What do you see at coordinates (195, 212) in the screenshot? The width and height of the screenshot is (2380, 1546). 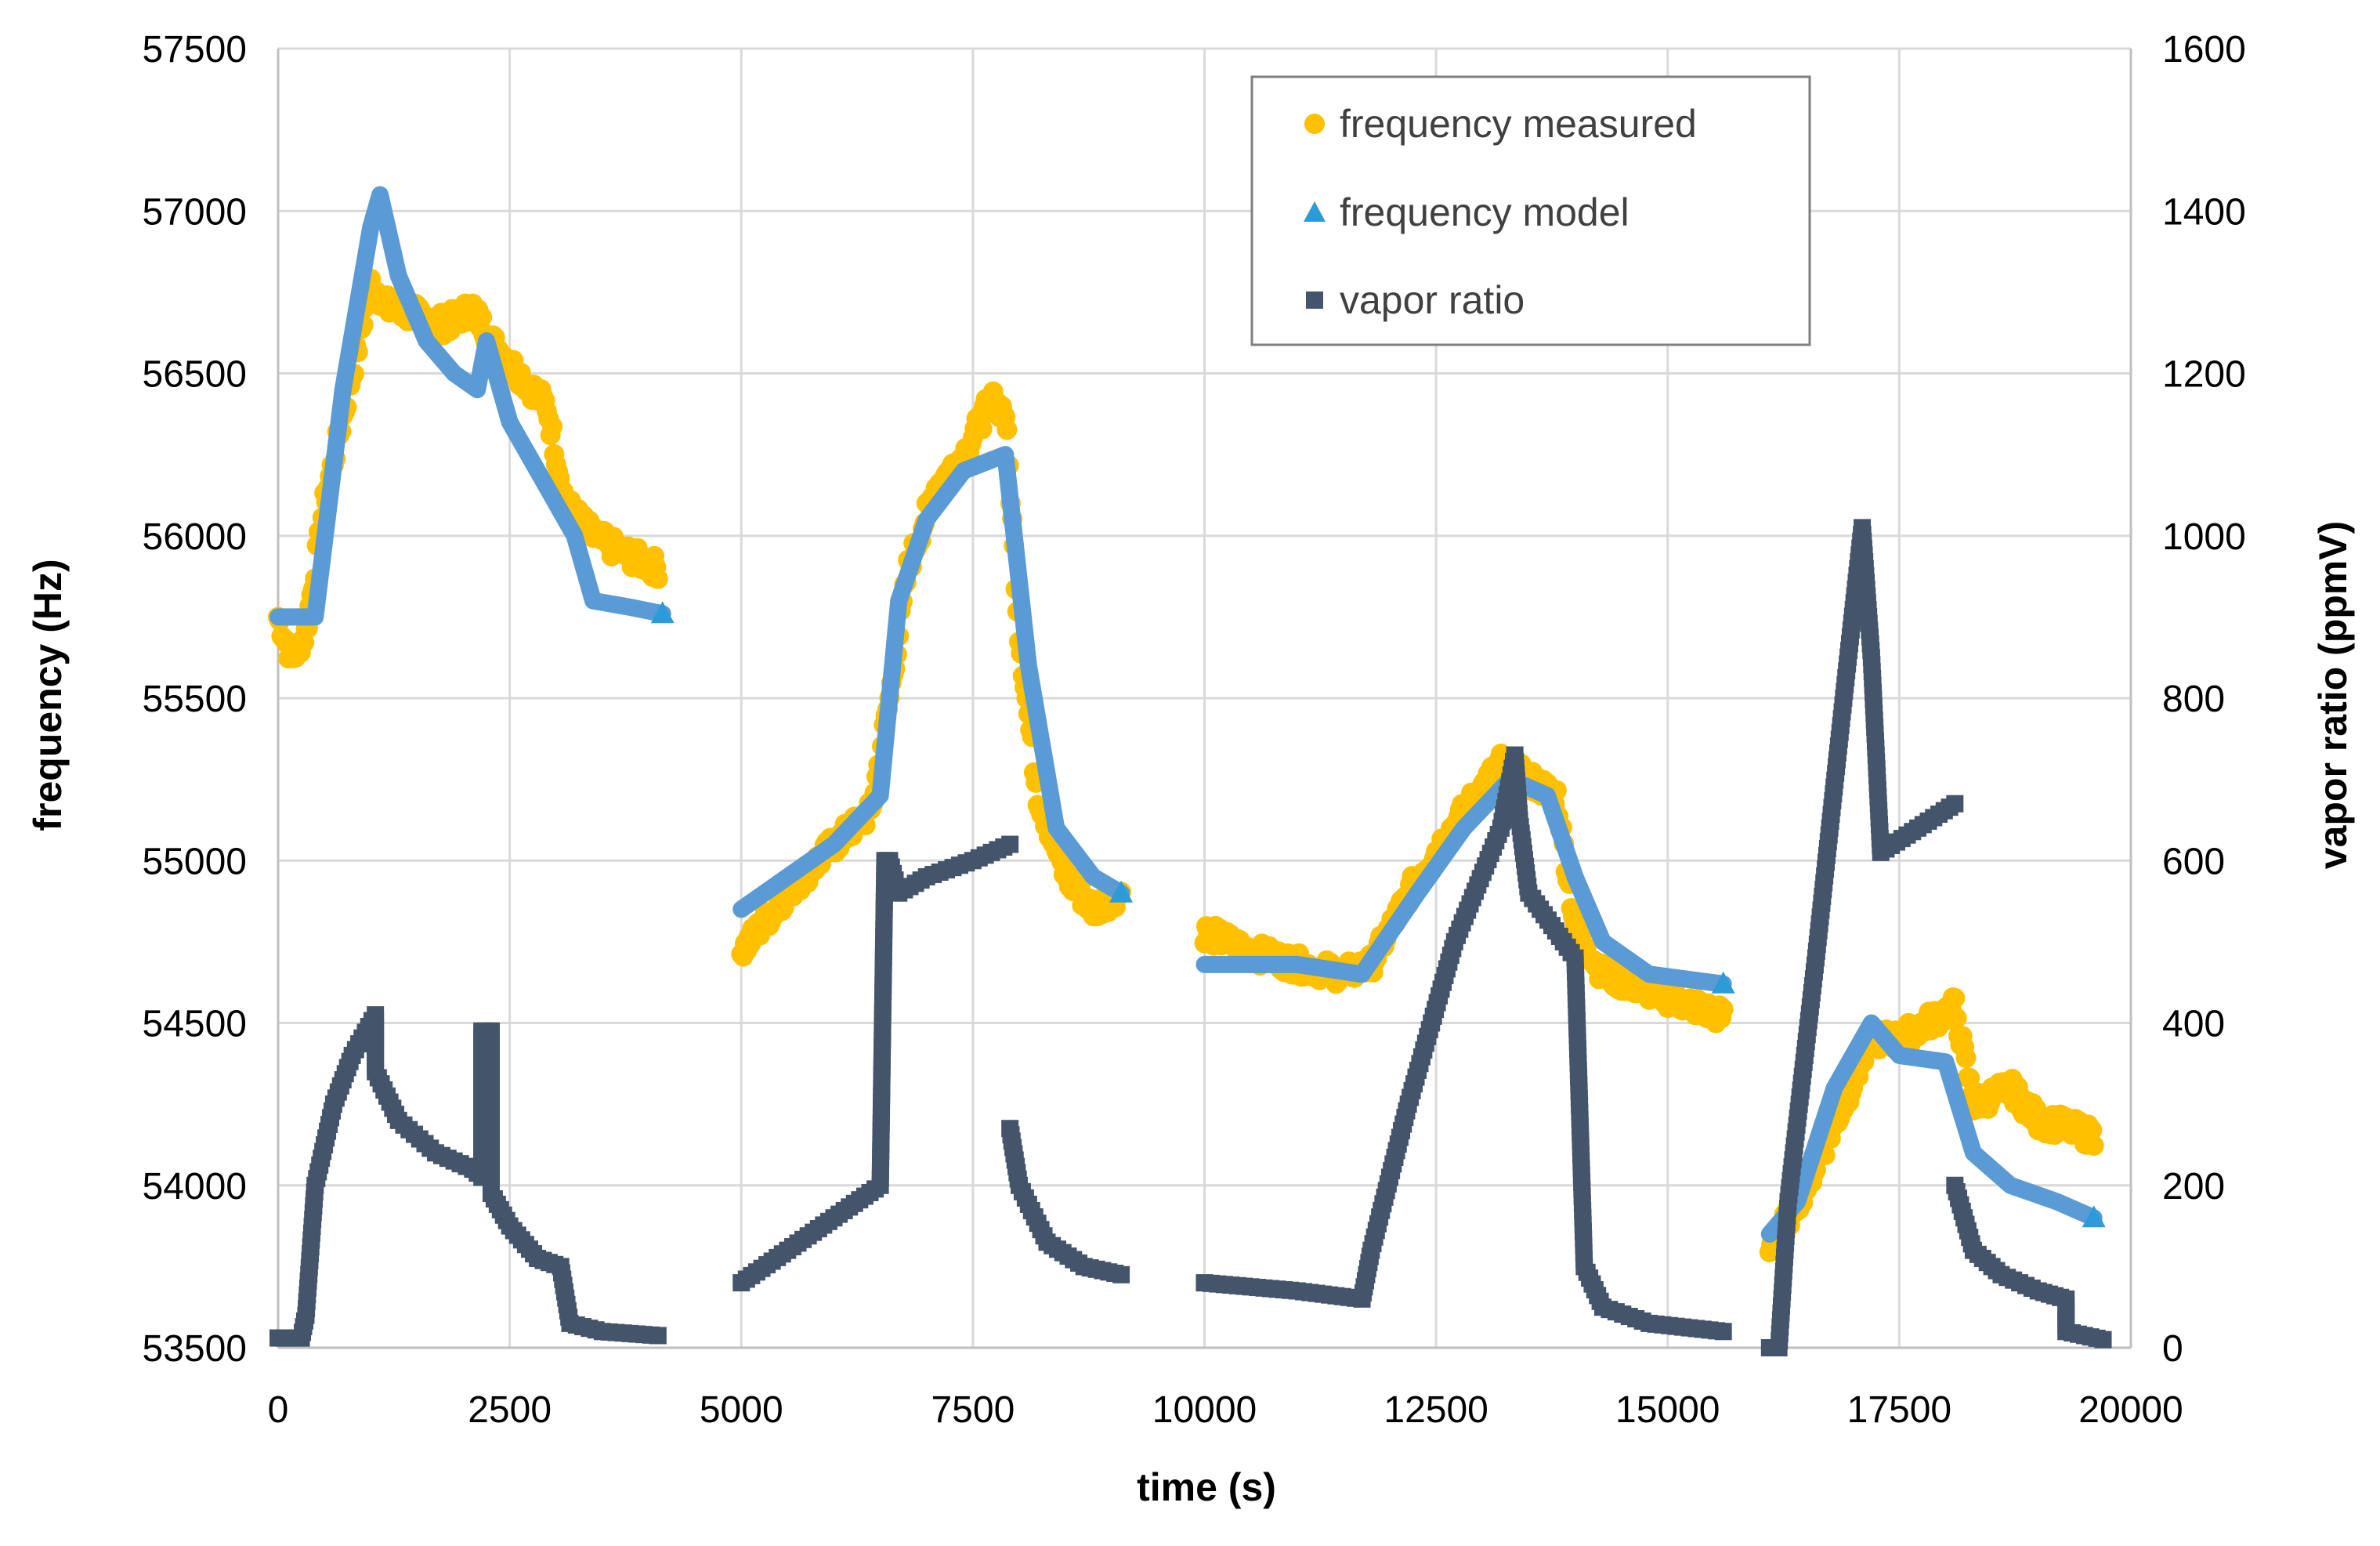 I see `y-tick-label: 57000` at bounding box center [195, 212].